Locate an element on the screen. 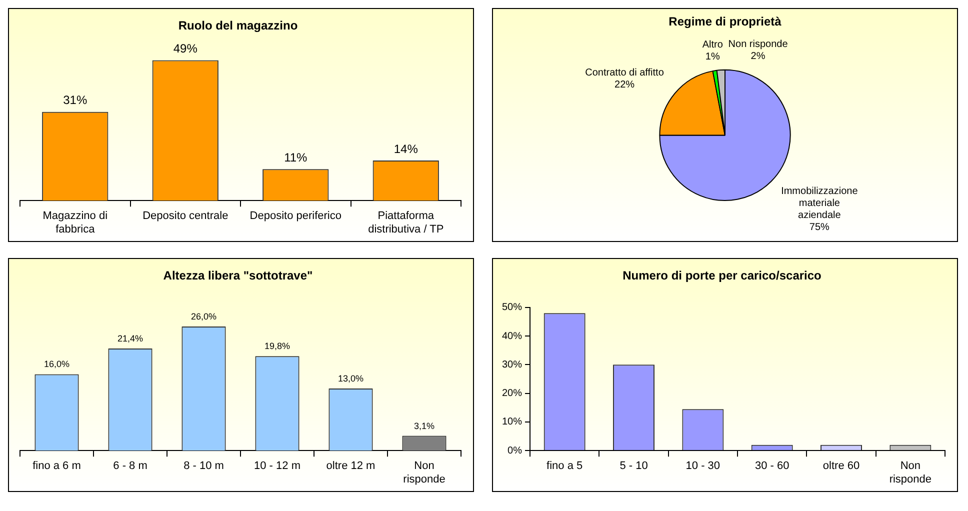 The image size is (968, 511). data-label: 2% is located at coordinates (758, 56).